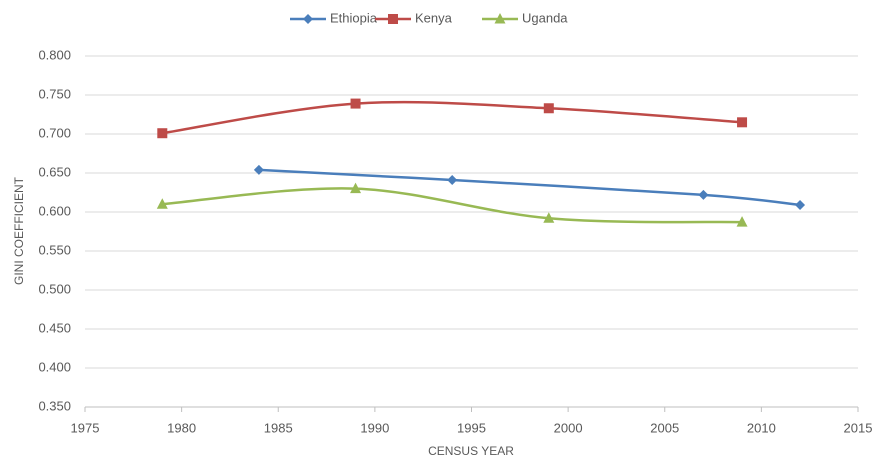  I want to click on legend-label: Kenya, so click(434, 17).